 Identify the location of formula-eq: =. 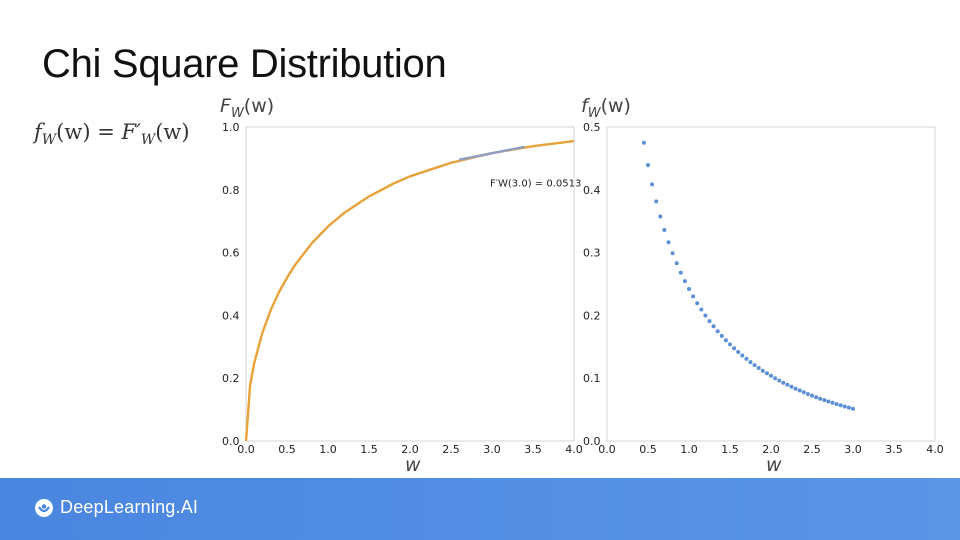
(106, 132).